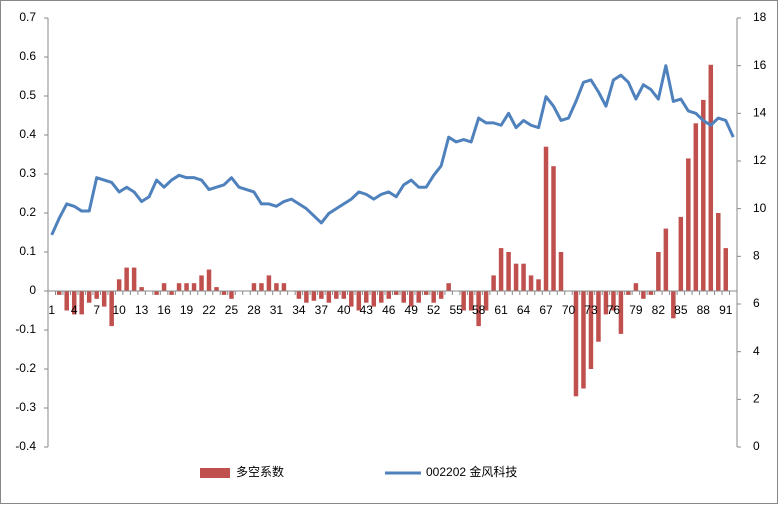 Image resolution: width=779 pixels, height=505 pixels. Describe the element at coordinates (25, 446) in the screenshot. I see `y-tick-label: -0.4` at that location.